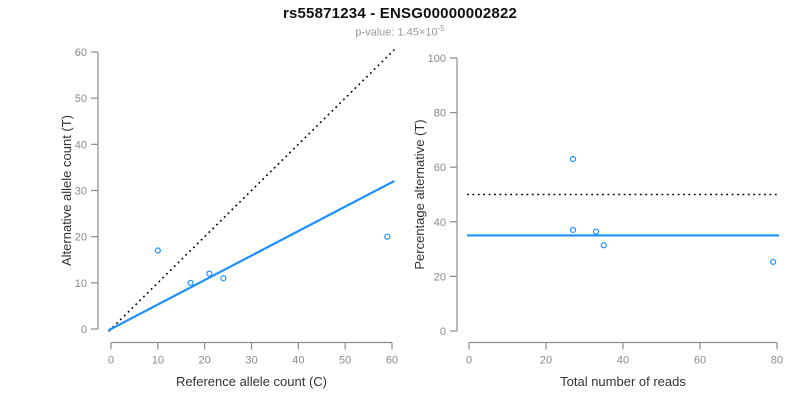 This screenshot has width=800, height=400. What do you see at coordinates (777, 361) in the screenshot?
I see `x-tick-label: 80` at bounding box center [777, 361].